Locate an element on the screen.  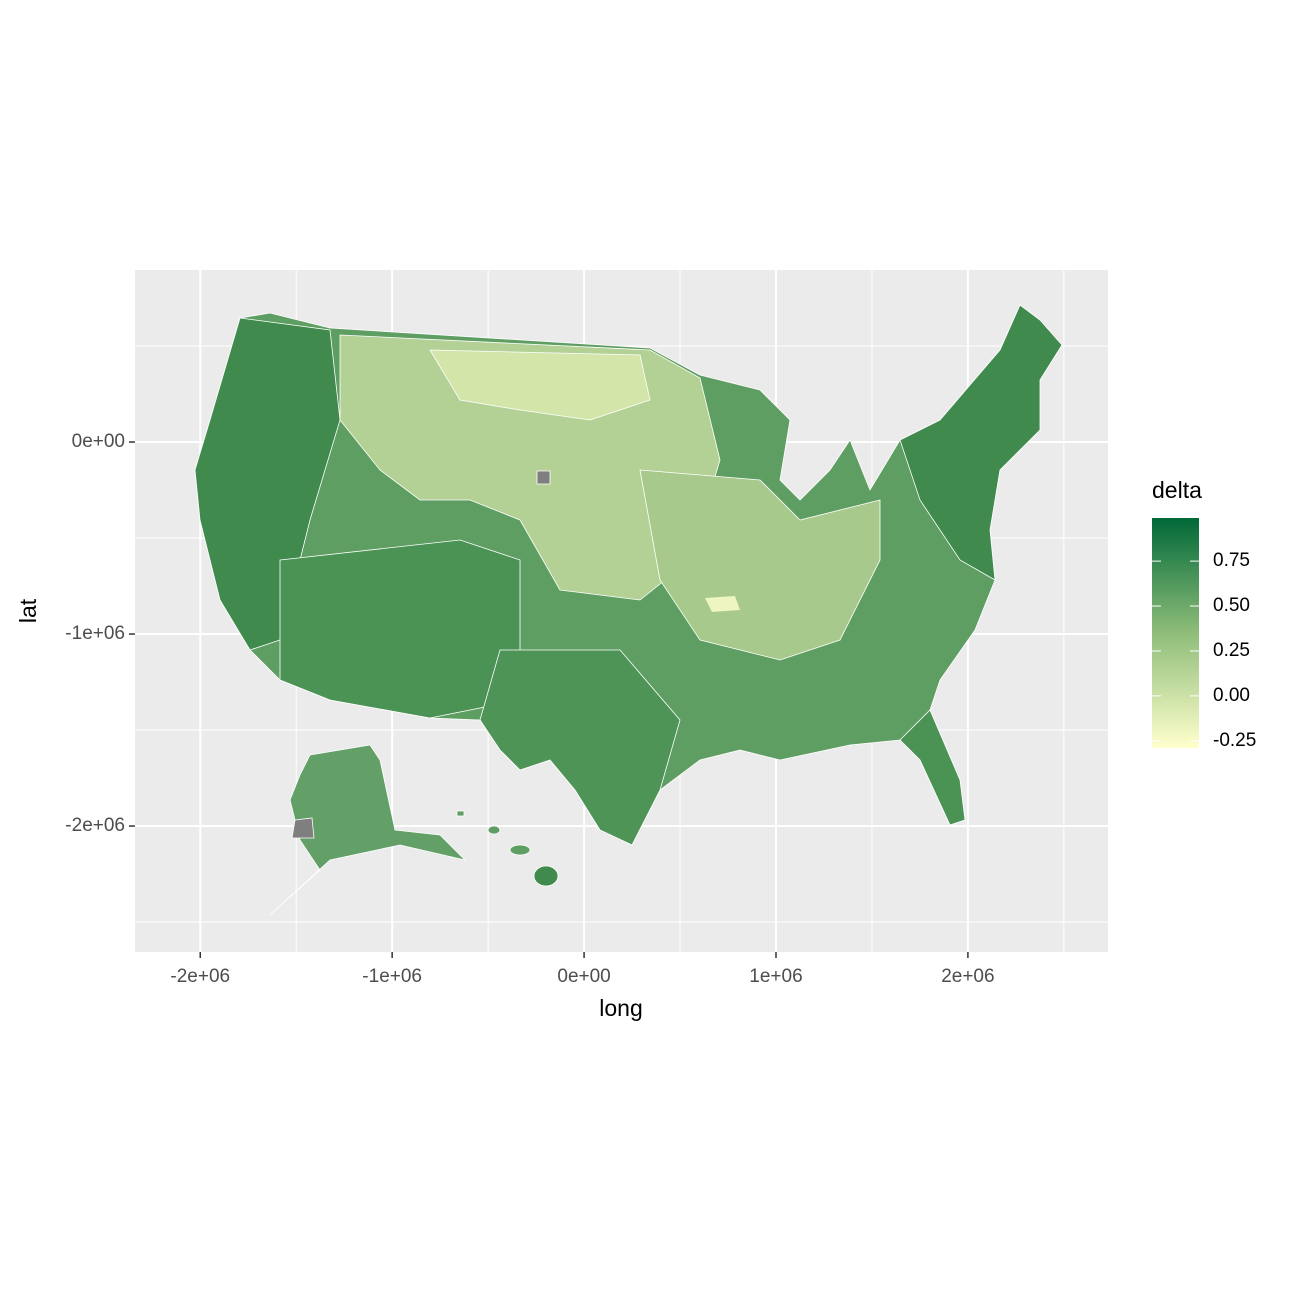
x-tick-label: 0e+00 is located at coordinates (583, 976).